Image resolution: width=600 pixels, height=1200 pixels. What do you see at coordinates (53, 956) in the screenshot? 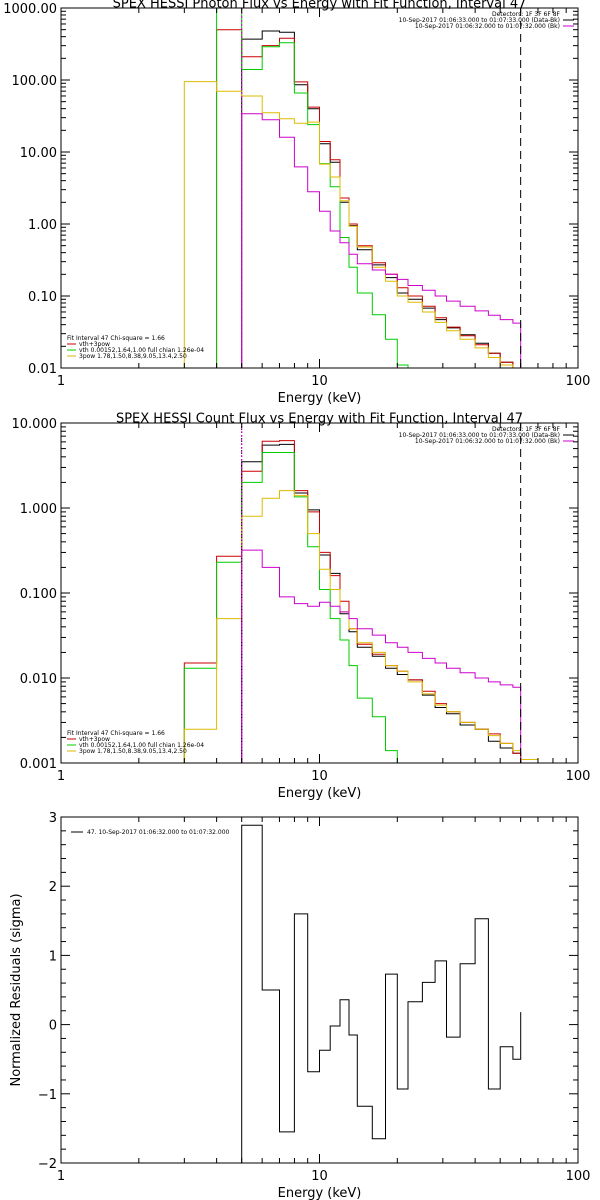
I see `y-tick-label: 1` at bounding box center [53, 956].